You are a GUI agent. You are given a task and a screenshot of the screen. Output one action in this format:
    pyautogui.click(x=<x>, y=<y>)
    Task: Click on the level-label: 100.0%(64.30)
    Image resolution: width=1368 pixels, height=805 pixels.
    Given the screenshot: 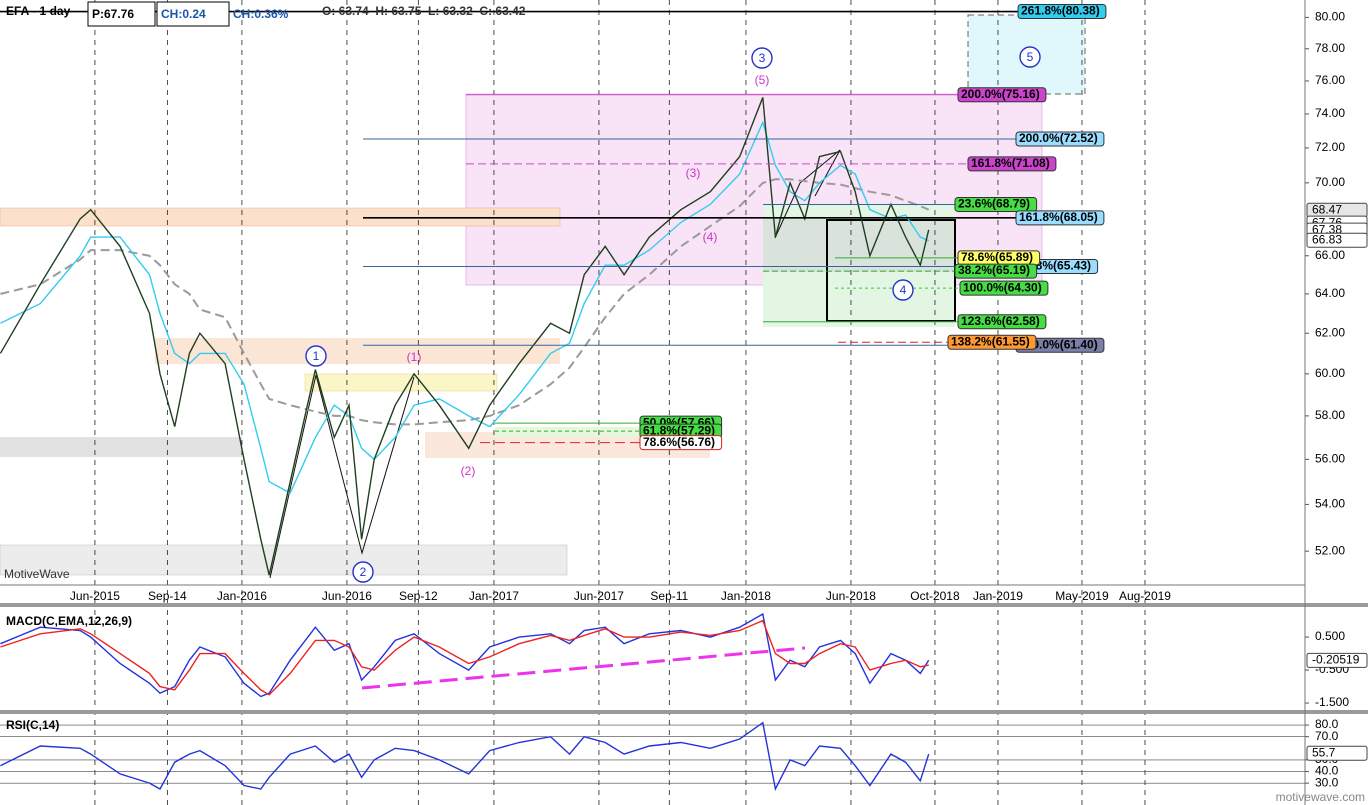 What is the action you would take?
    pyautogui.click(x=1002, y=287)
    